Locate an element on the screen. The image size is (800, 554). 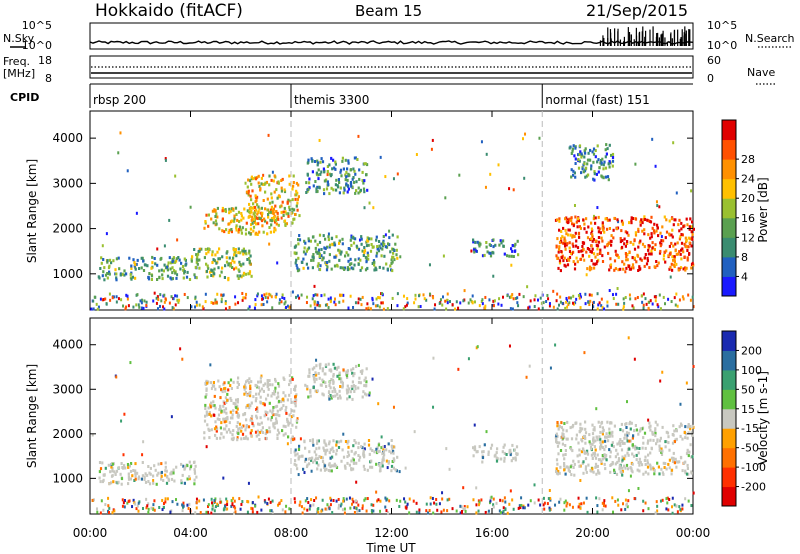
noise-axis-right-bottom: 10^0 is located at coordinates (722, 45).